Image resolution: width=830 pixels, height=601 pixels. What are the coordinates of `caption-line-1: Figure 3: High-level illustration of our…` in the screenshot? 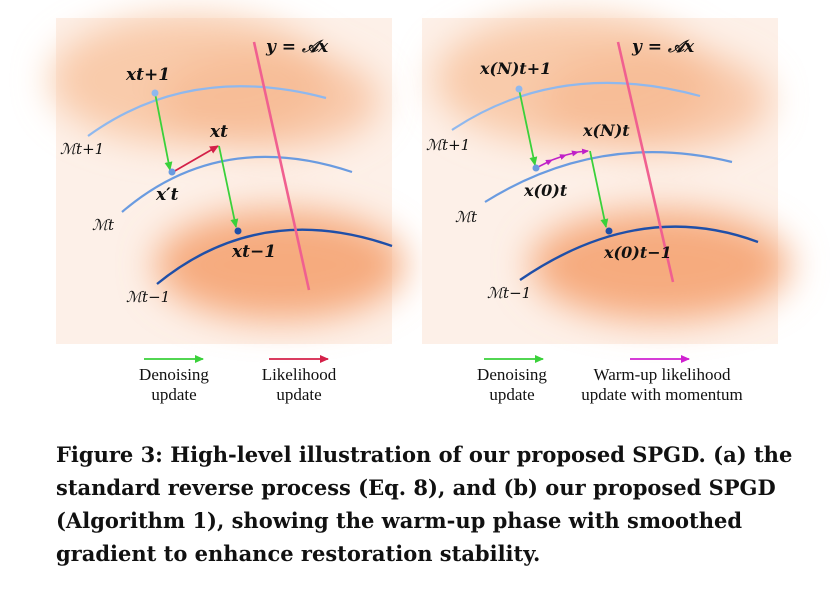 It's located at (424, 454).